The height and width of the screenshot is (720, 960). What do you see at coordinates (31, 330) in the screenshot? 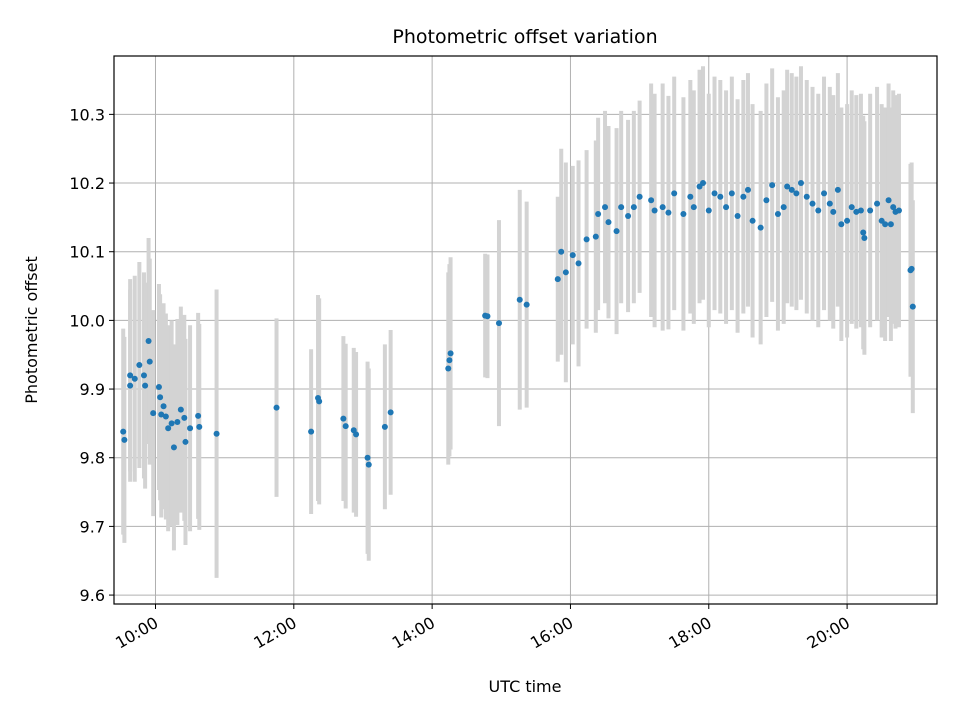
I see `y-axis-label: Photometric offset` at bounding box center [31, 330].